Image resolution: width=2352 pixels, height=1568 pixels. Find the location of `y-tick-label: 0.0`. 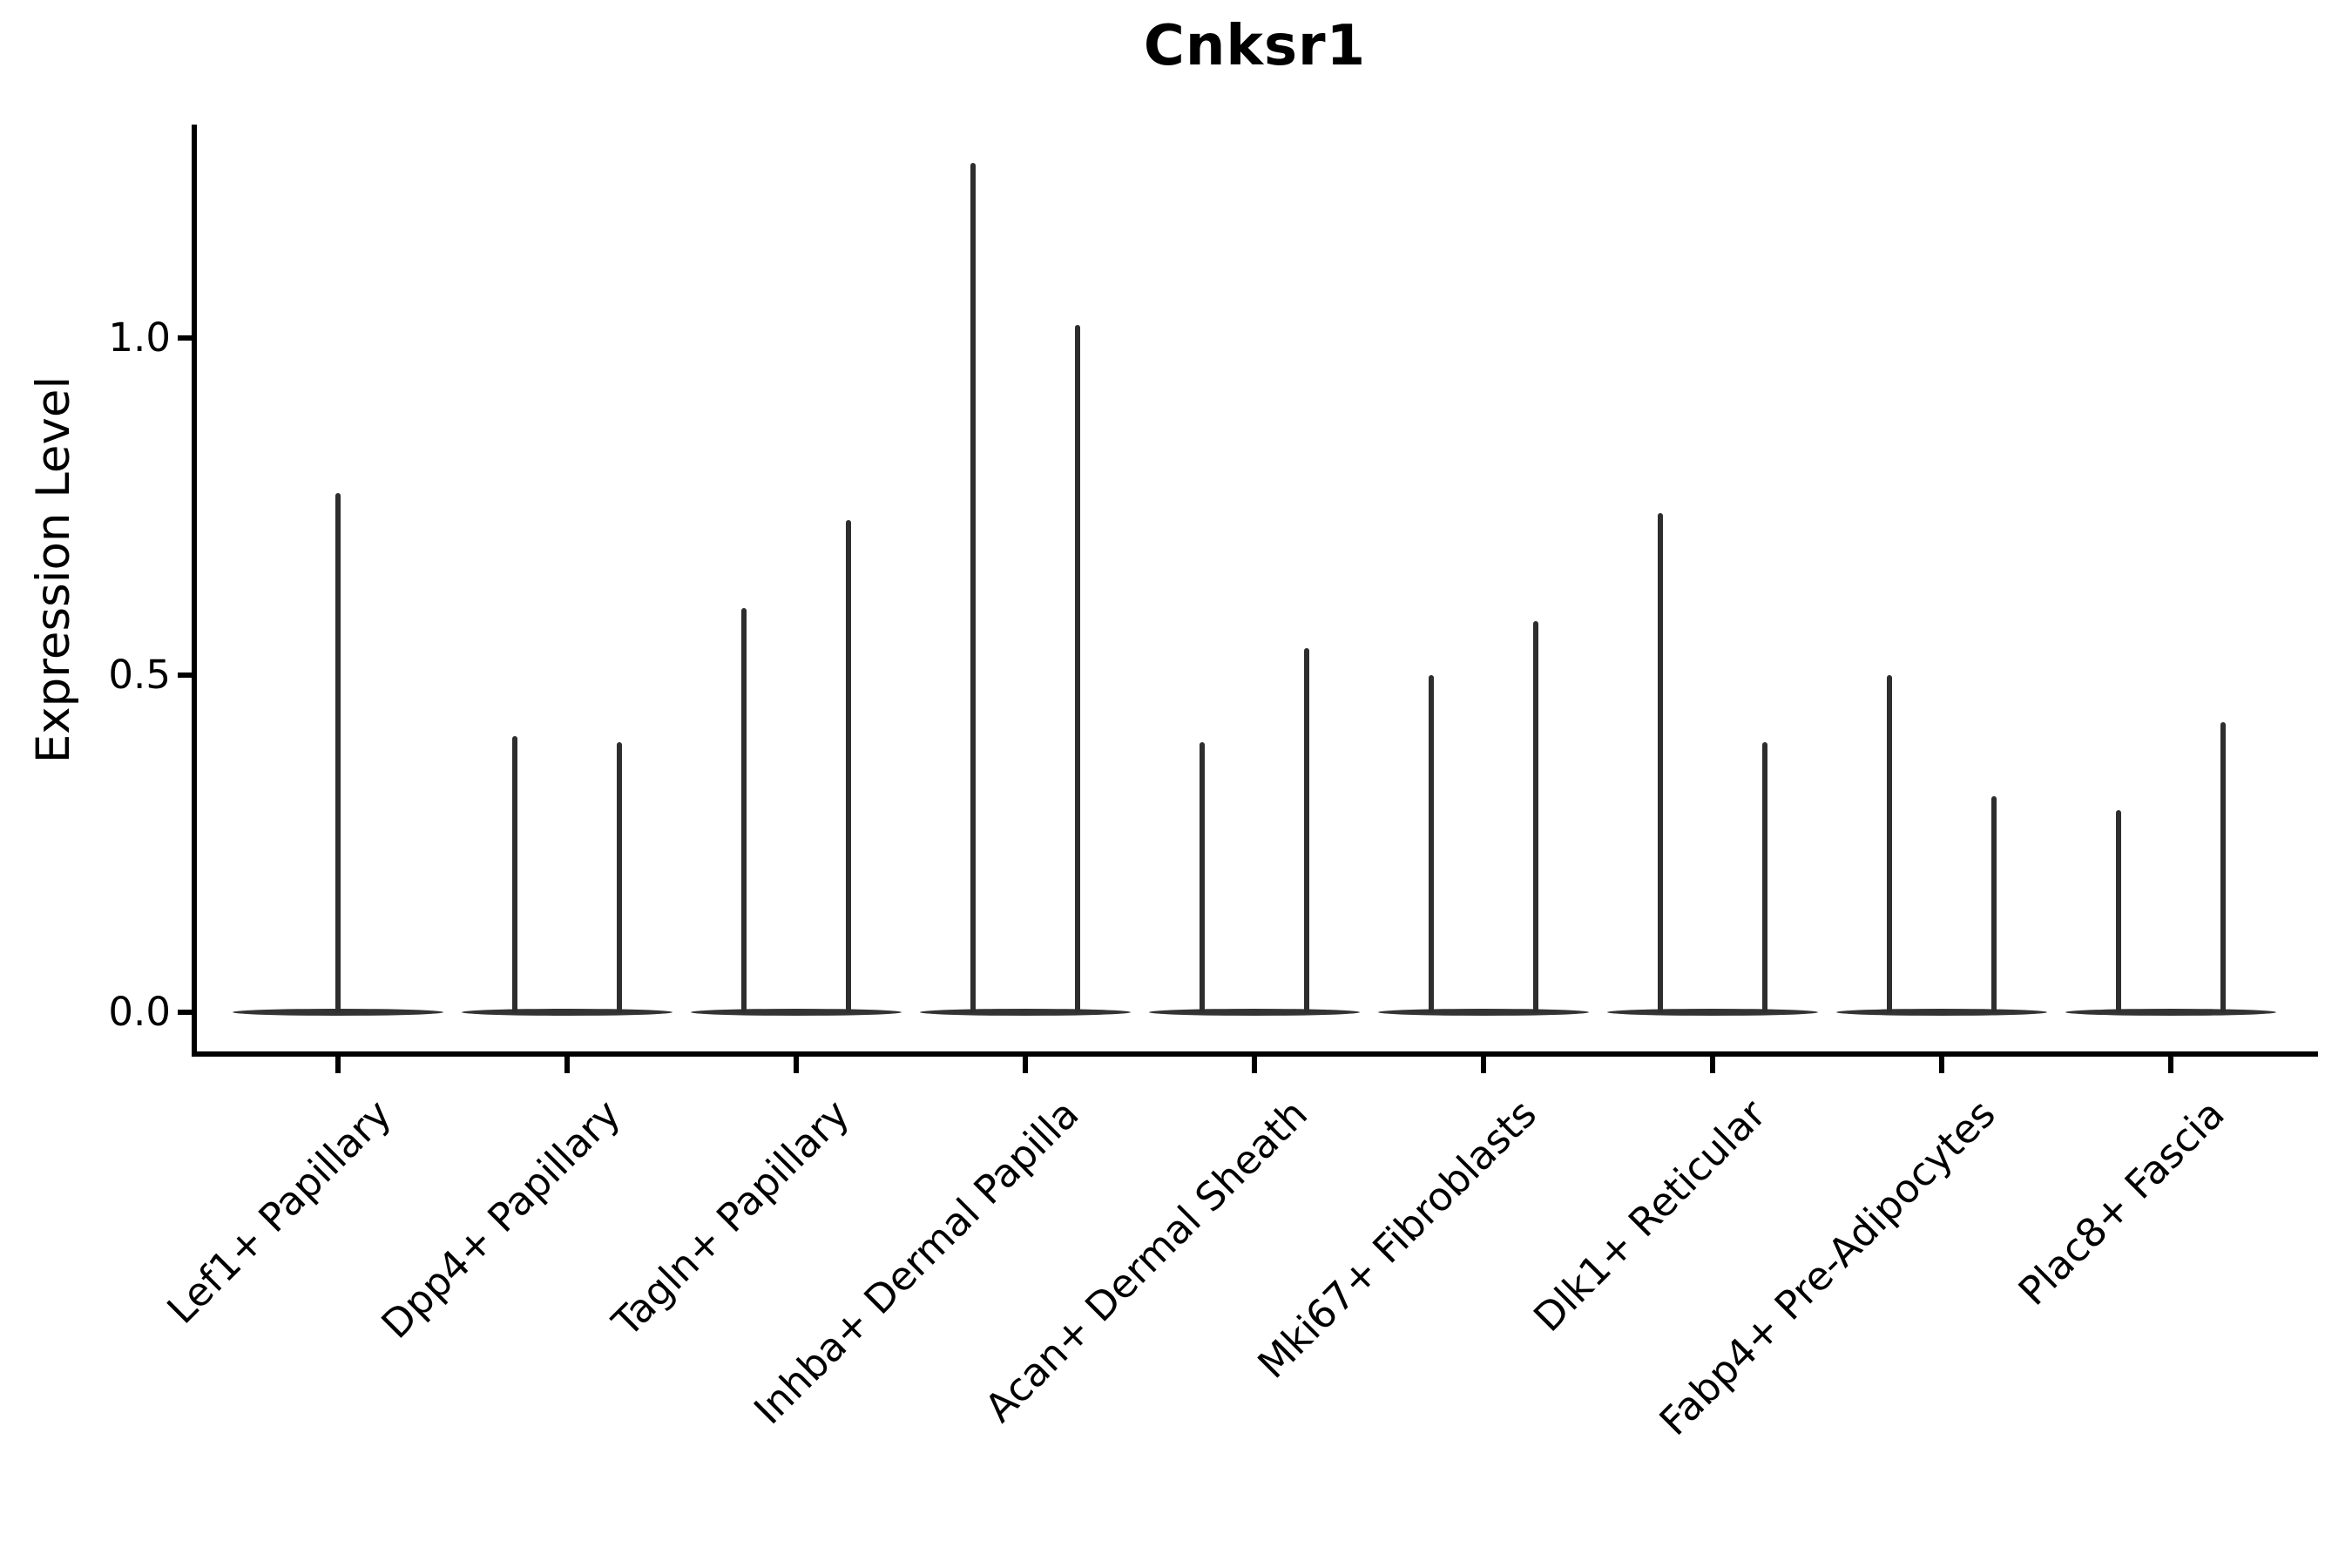

y-tick-label: 0.0 is located at coordinates (139, 1012).